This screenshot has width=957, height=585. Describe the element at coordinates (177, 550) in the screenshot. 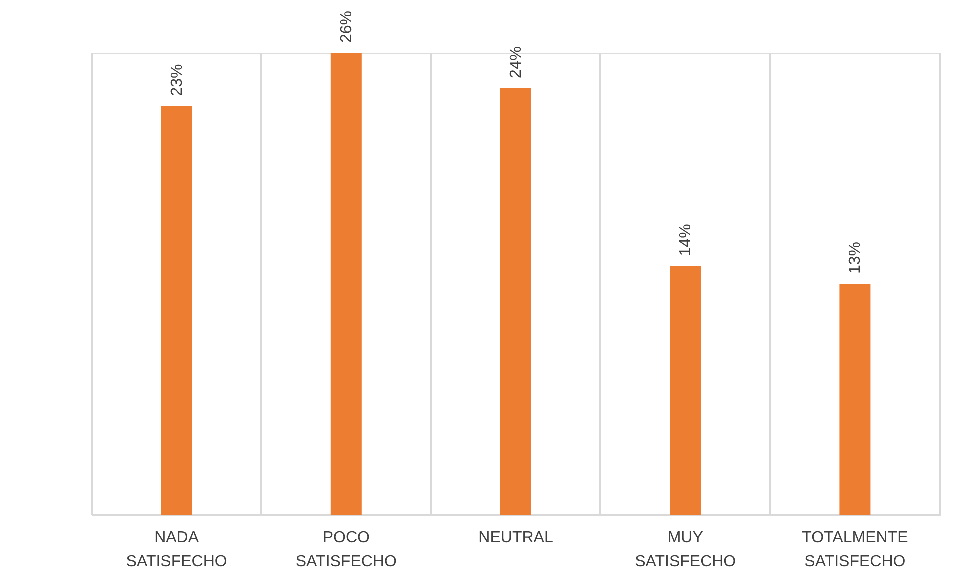

I see `x-tick-label: NADA SATISFECHO` at that location.